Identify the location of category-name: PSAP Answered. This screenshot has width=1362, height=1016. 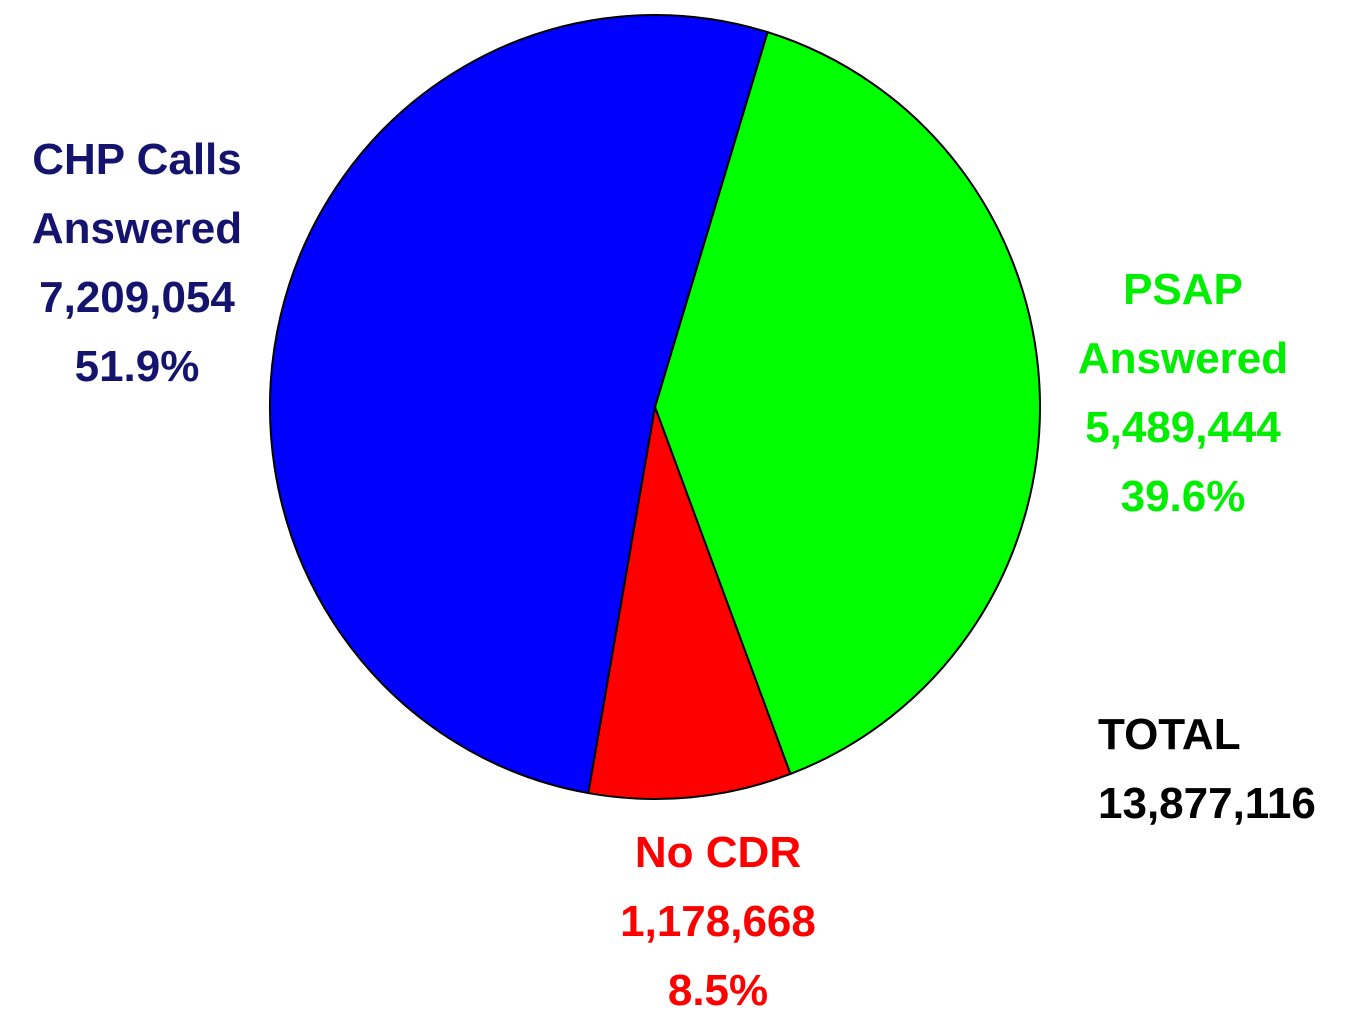
(1183, 324).